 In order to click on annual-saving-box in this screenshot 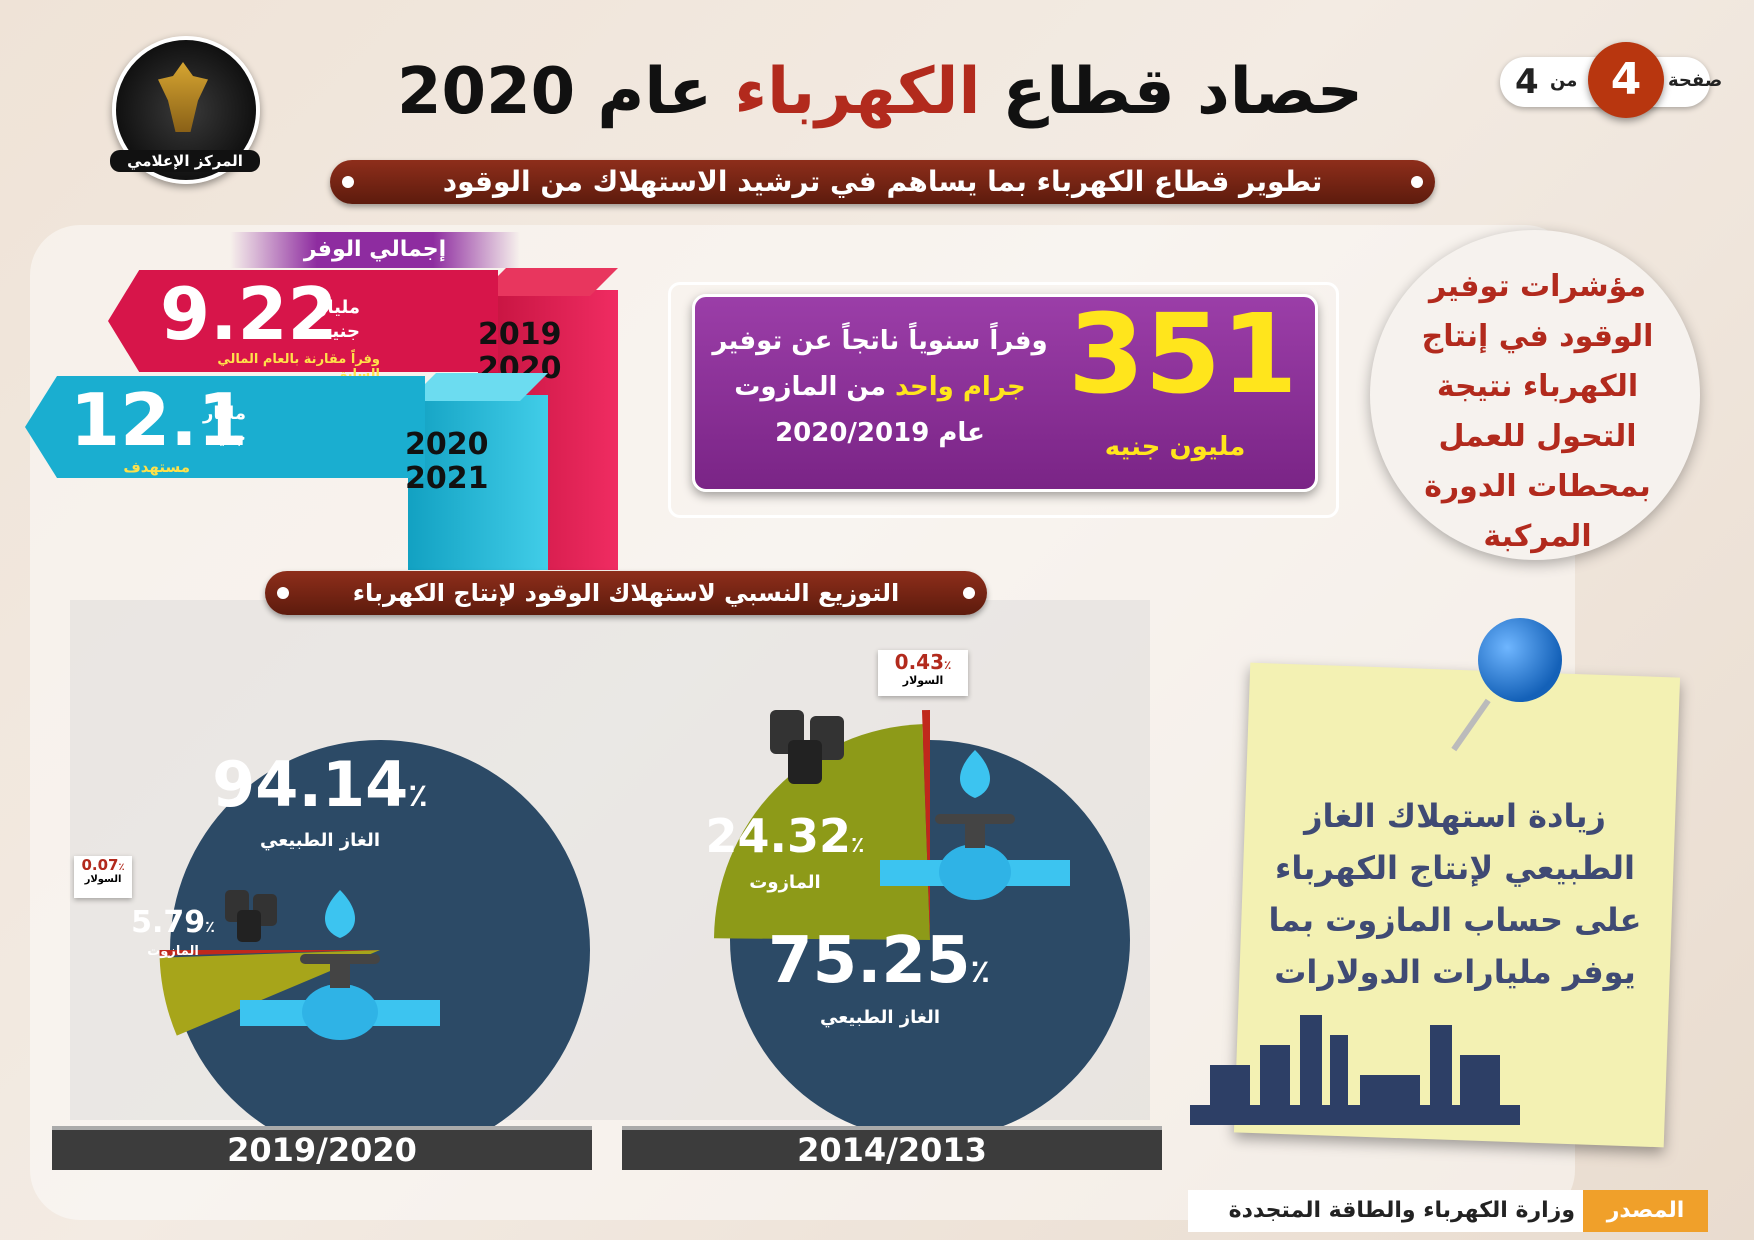, I will do `click(1005, 393)`.